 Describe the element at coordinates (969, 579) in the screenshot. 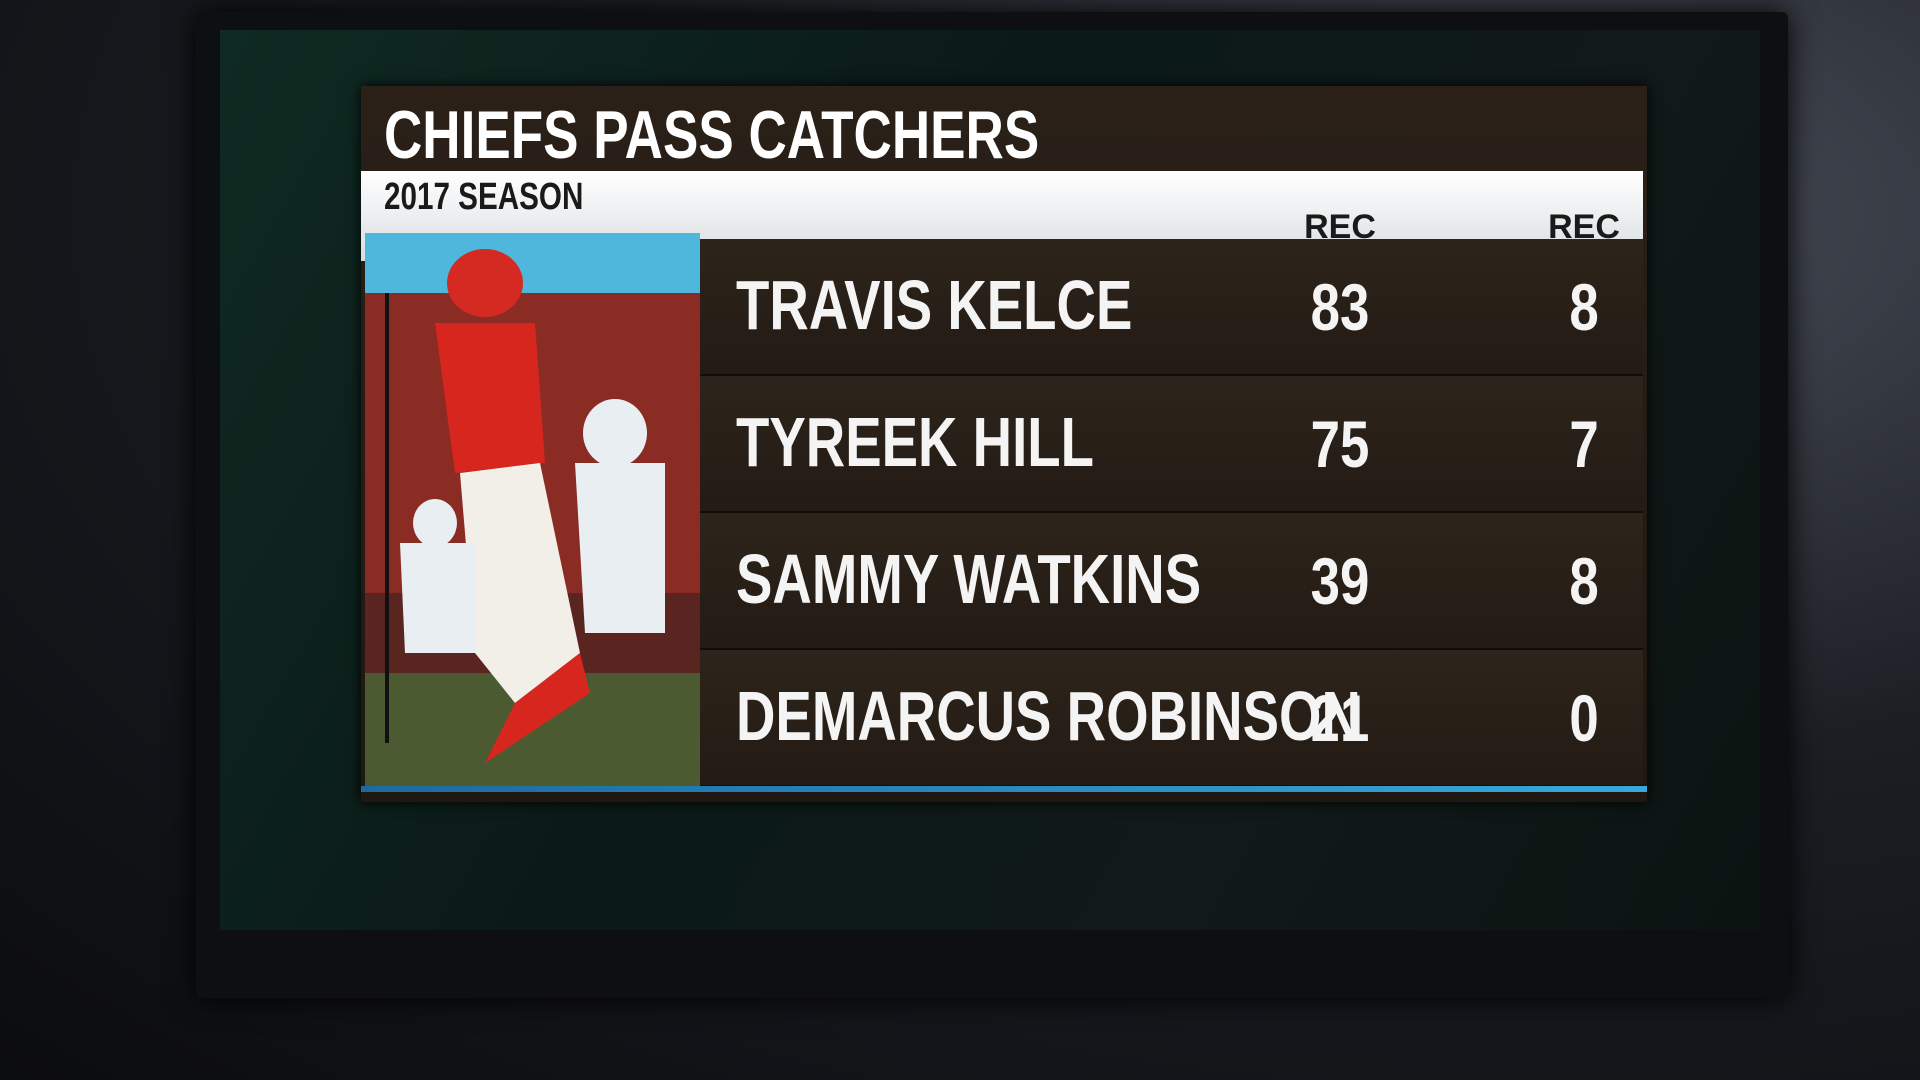

I see `player-name-text: SAMMY WATKINS` at that location.